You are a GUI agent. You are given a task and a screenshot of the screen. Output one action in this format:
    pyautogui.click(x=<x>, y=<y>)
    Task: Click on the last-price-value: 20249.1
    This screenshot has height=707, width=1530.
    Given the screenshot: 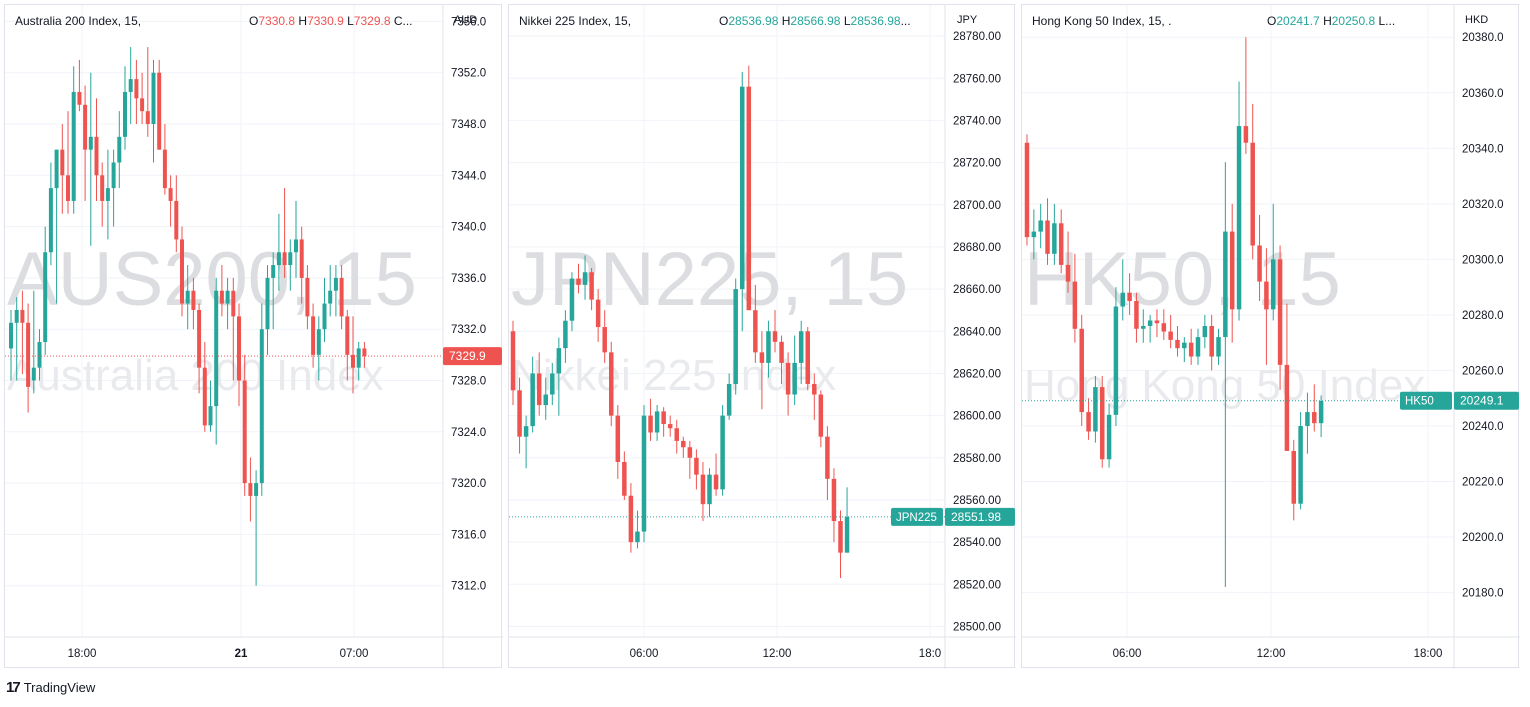 What is the action you would take?
    pyautogui.click(x=1482, y=401)
    